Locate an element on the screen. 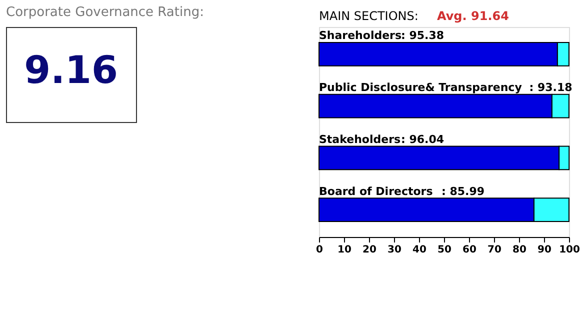 The width and height of the screenshot is (586, 321). data-label: : 85.99 is located at coordinates (463, 191).